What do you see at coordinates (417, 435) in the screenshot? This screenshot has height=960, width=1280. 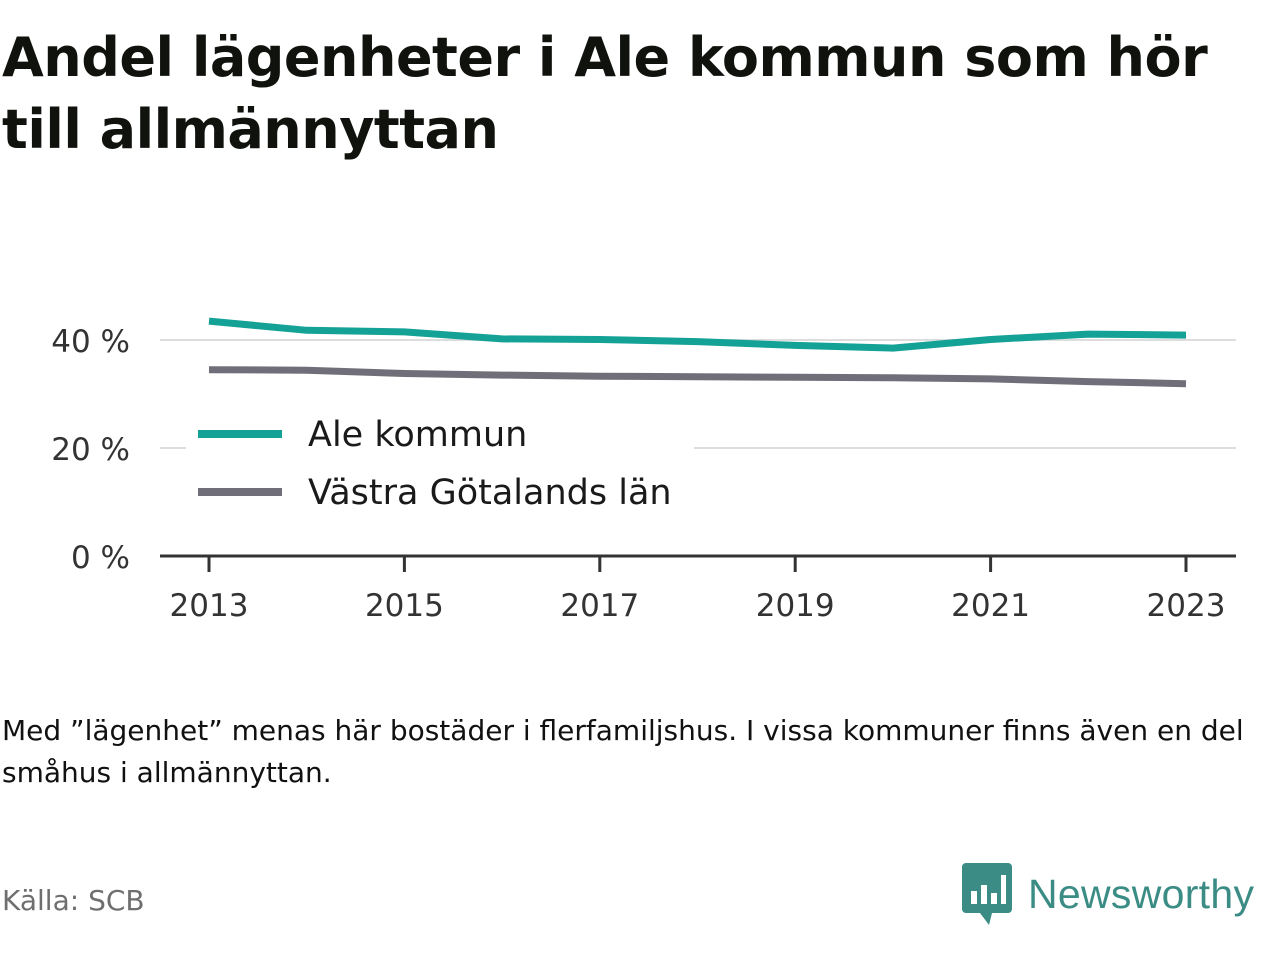 I see `legend-label: Ale kommun` at bounding box center [417, 435].